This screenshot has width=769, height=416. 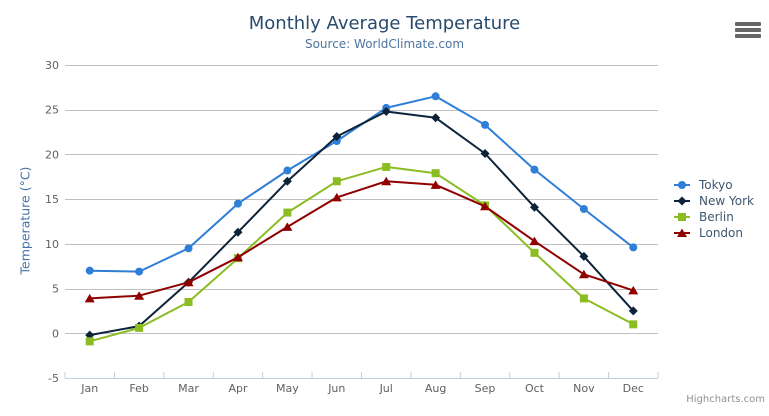 I want to click on x-axis-label: Jun, so click(x=336, y=388).